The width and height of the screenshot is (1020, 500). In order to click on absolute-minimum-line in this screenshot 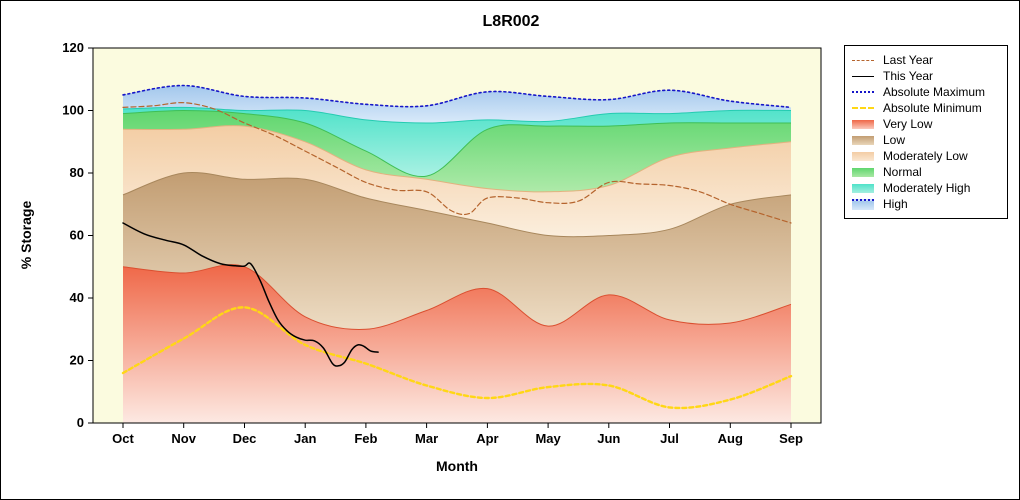, I will do `click(457, 358)`.